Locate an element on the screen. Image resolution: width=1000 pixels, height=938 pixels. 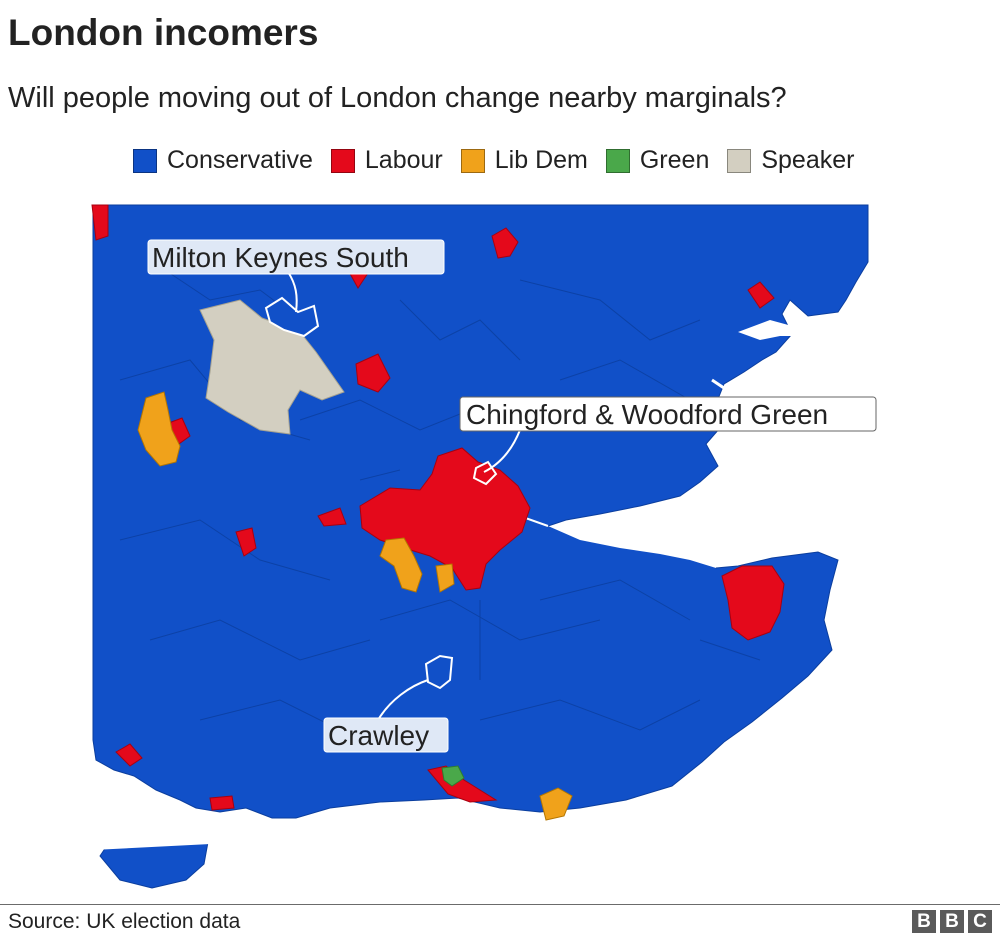
legend-swatch-labour is located at coordinates (342, 160).